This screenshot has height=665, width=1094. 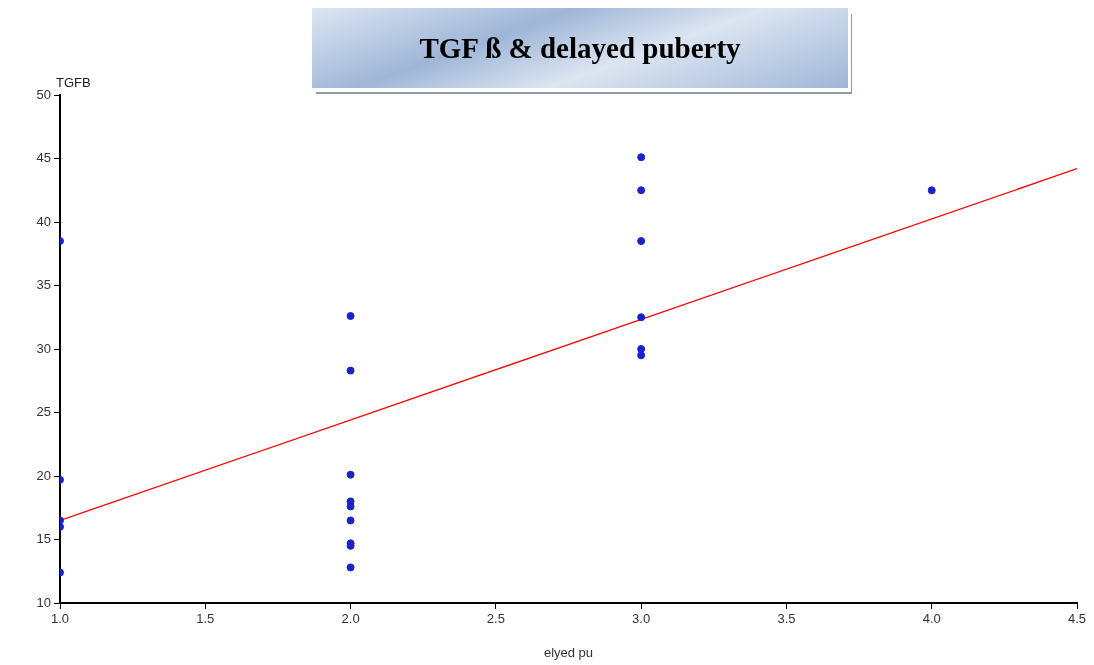 What do you see at coordinates (568, 652) in the screenshot?
I see `x-axis-title: elyed pu` at bounding box center [568, 652].